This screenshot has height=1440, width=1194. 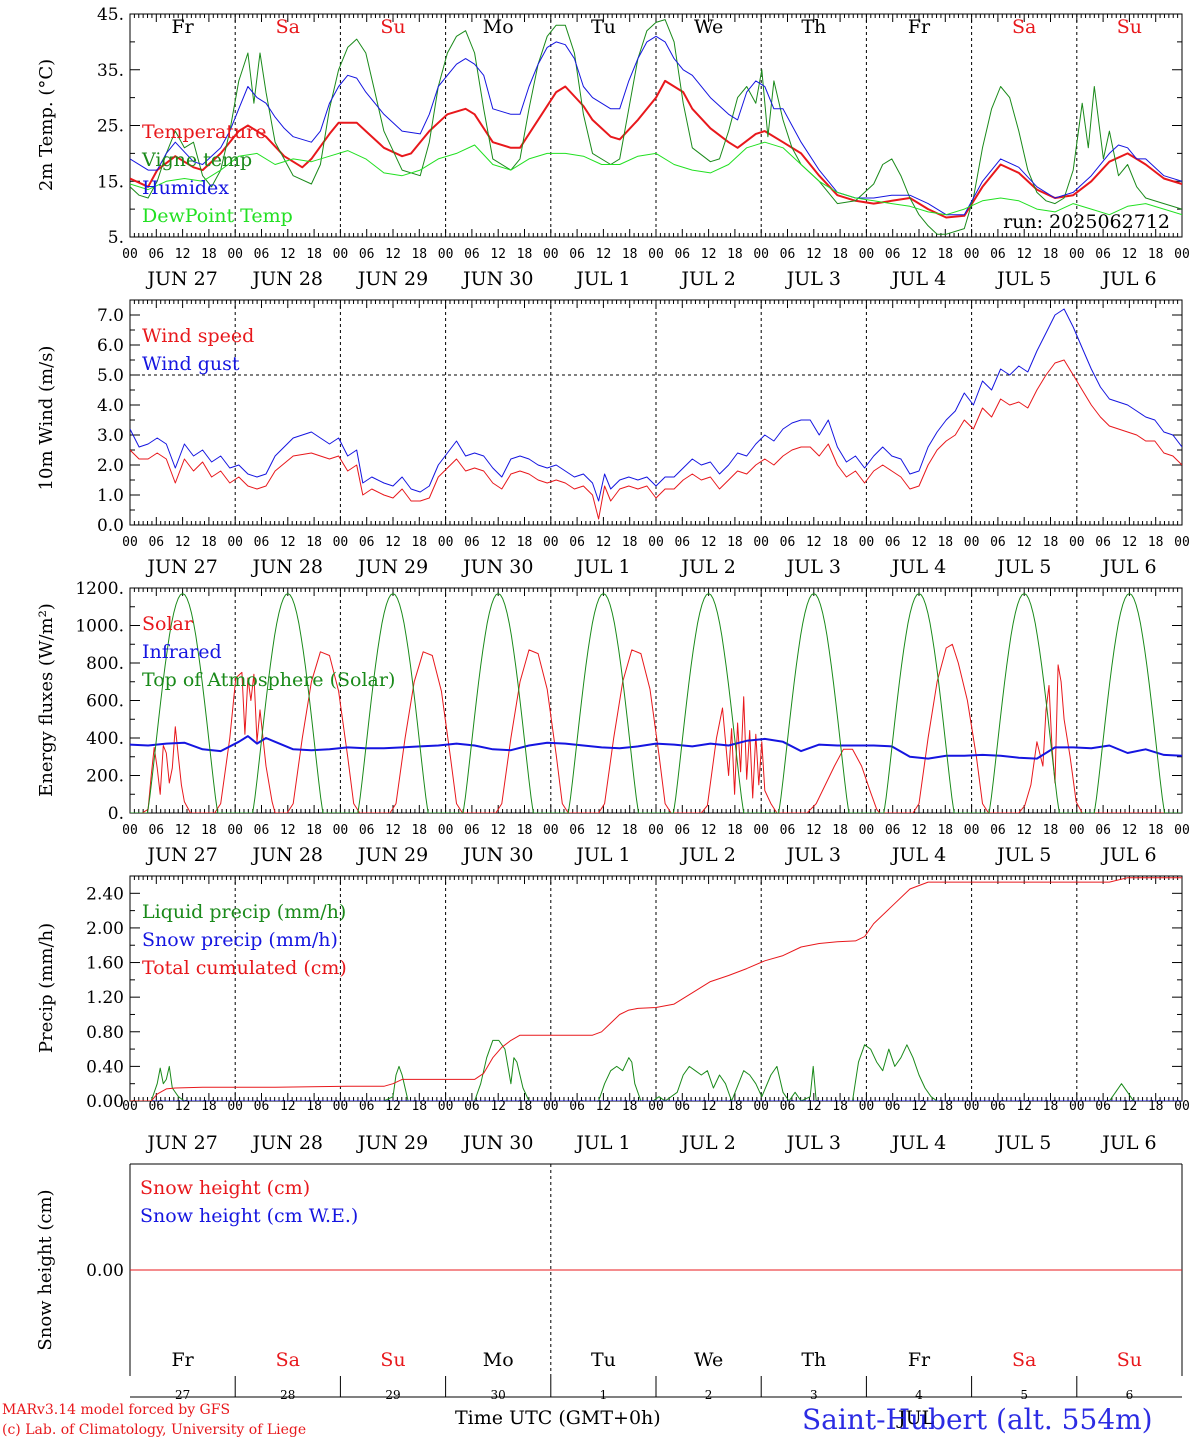 I want to click on day-number-label: 5, so click(x=1024, y=1395).